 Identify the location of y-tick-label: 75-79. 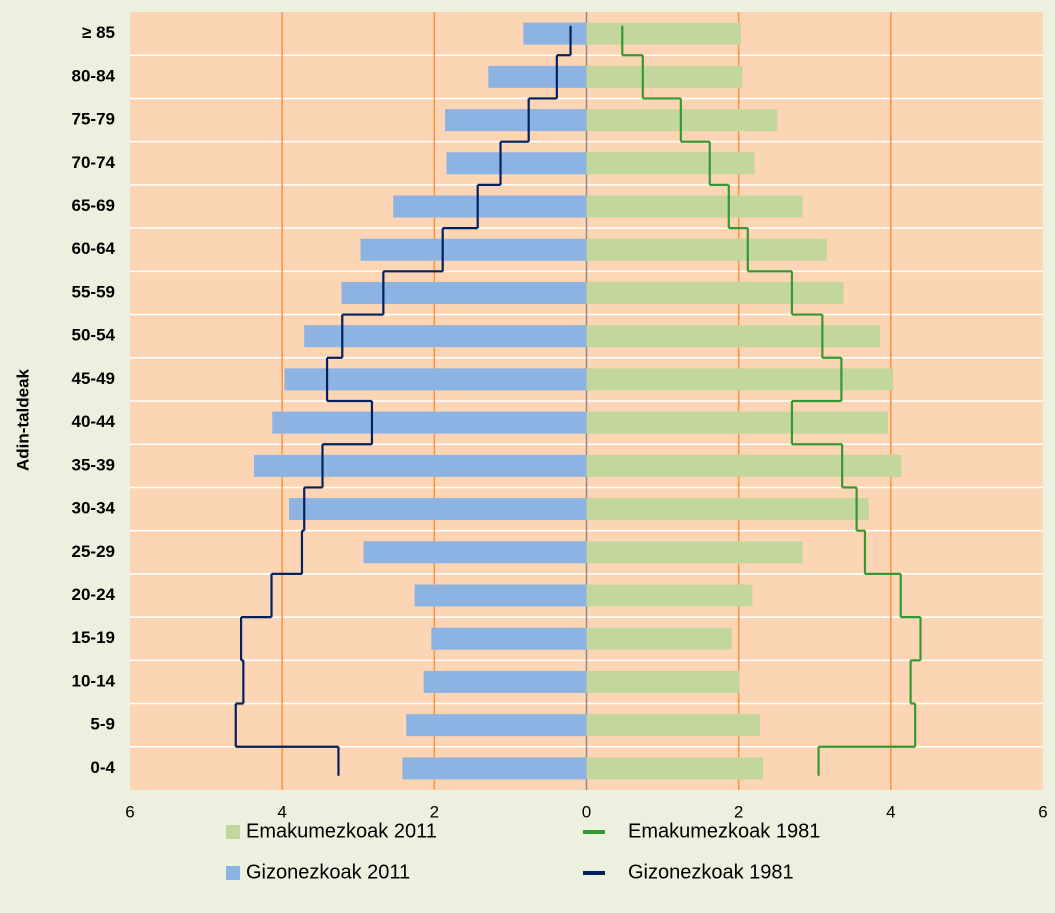
(93, 119).